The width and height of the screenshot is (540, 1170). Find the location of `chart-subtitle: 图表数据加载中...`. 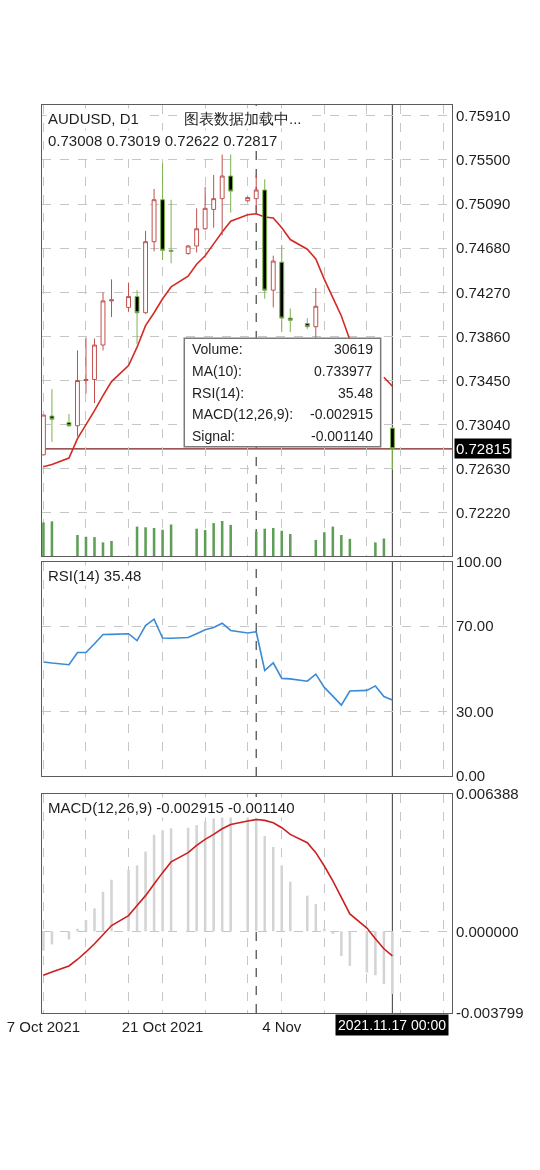

chart-subtitle: 图表数据加载中... is located at coordinates (243, 118).